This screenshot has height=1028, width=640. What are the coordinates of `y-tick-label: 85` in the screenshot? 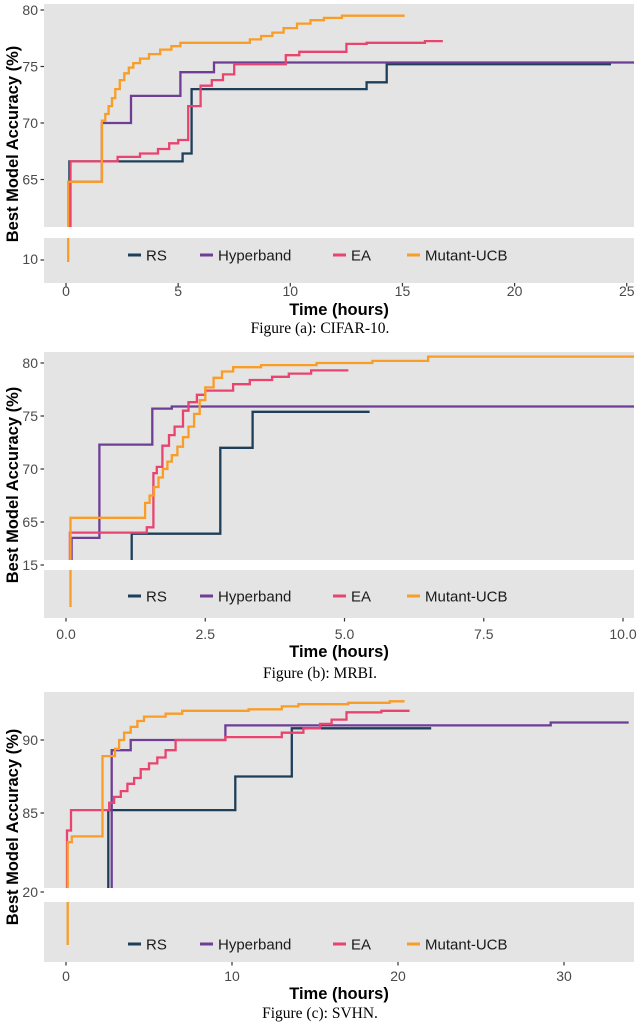 It's located at (30, 813).